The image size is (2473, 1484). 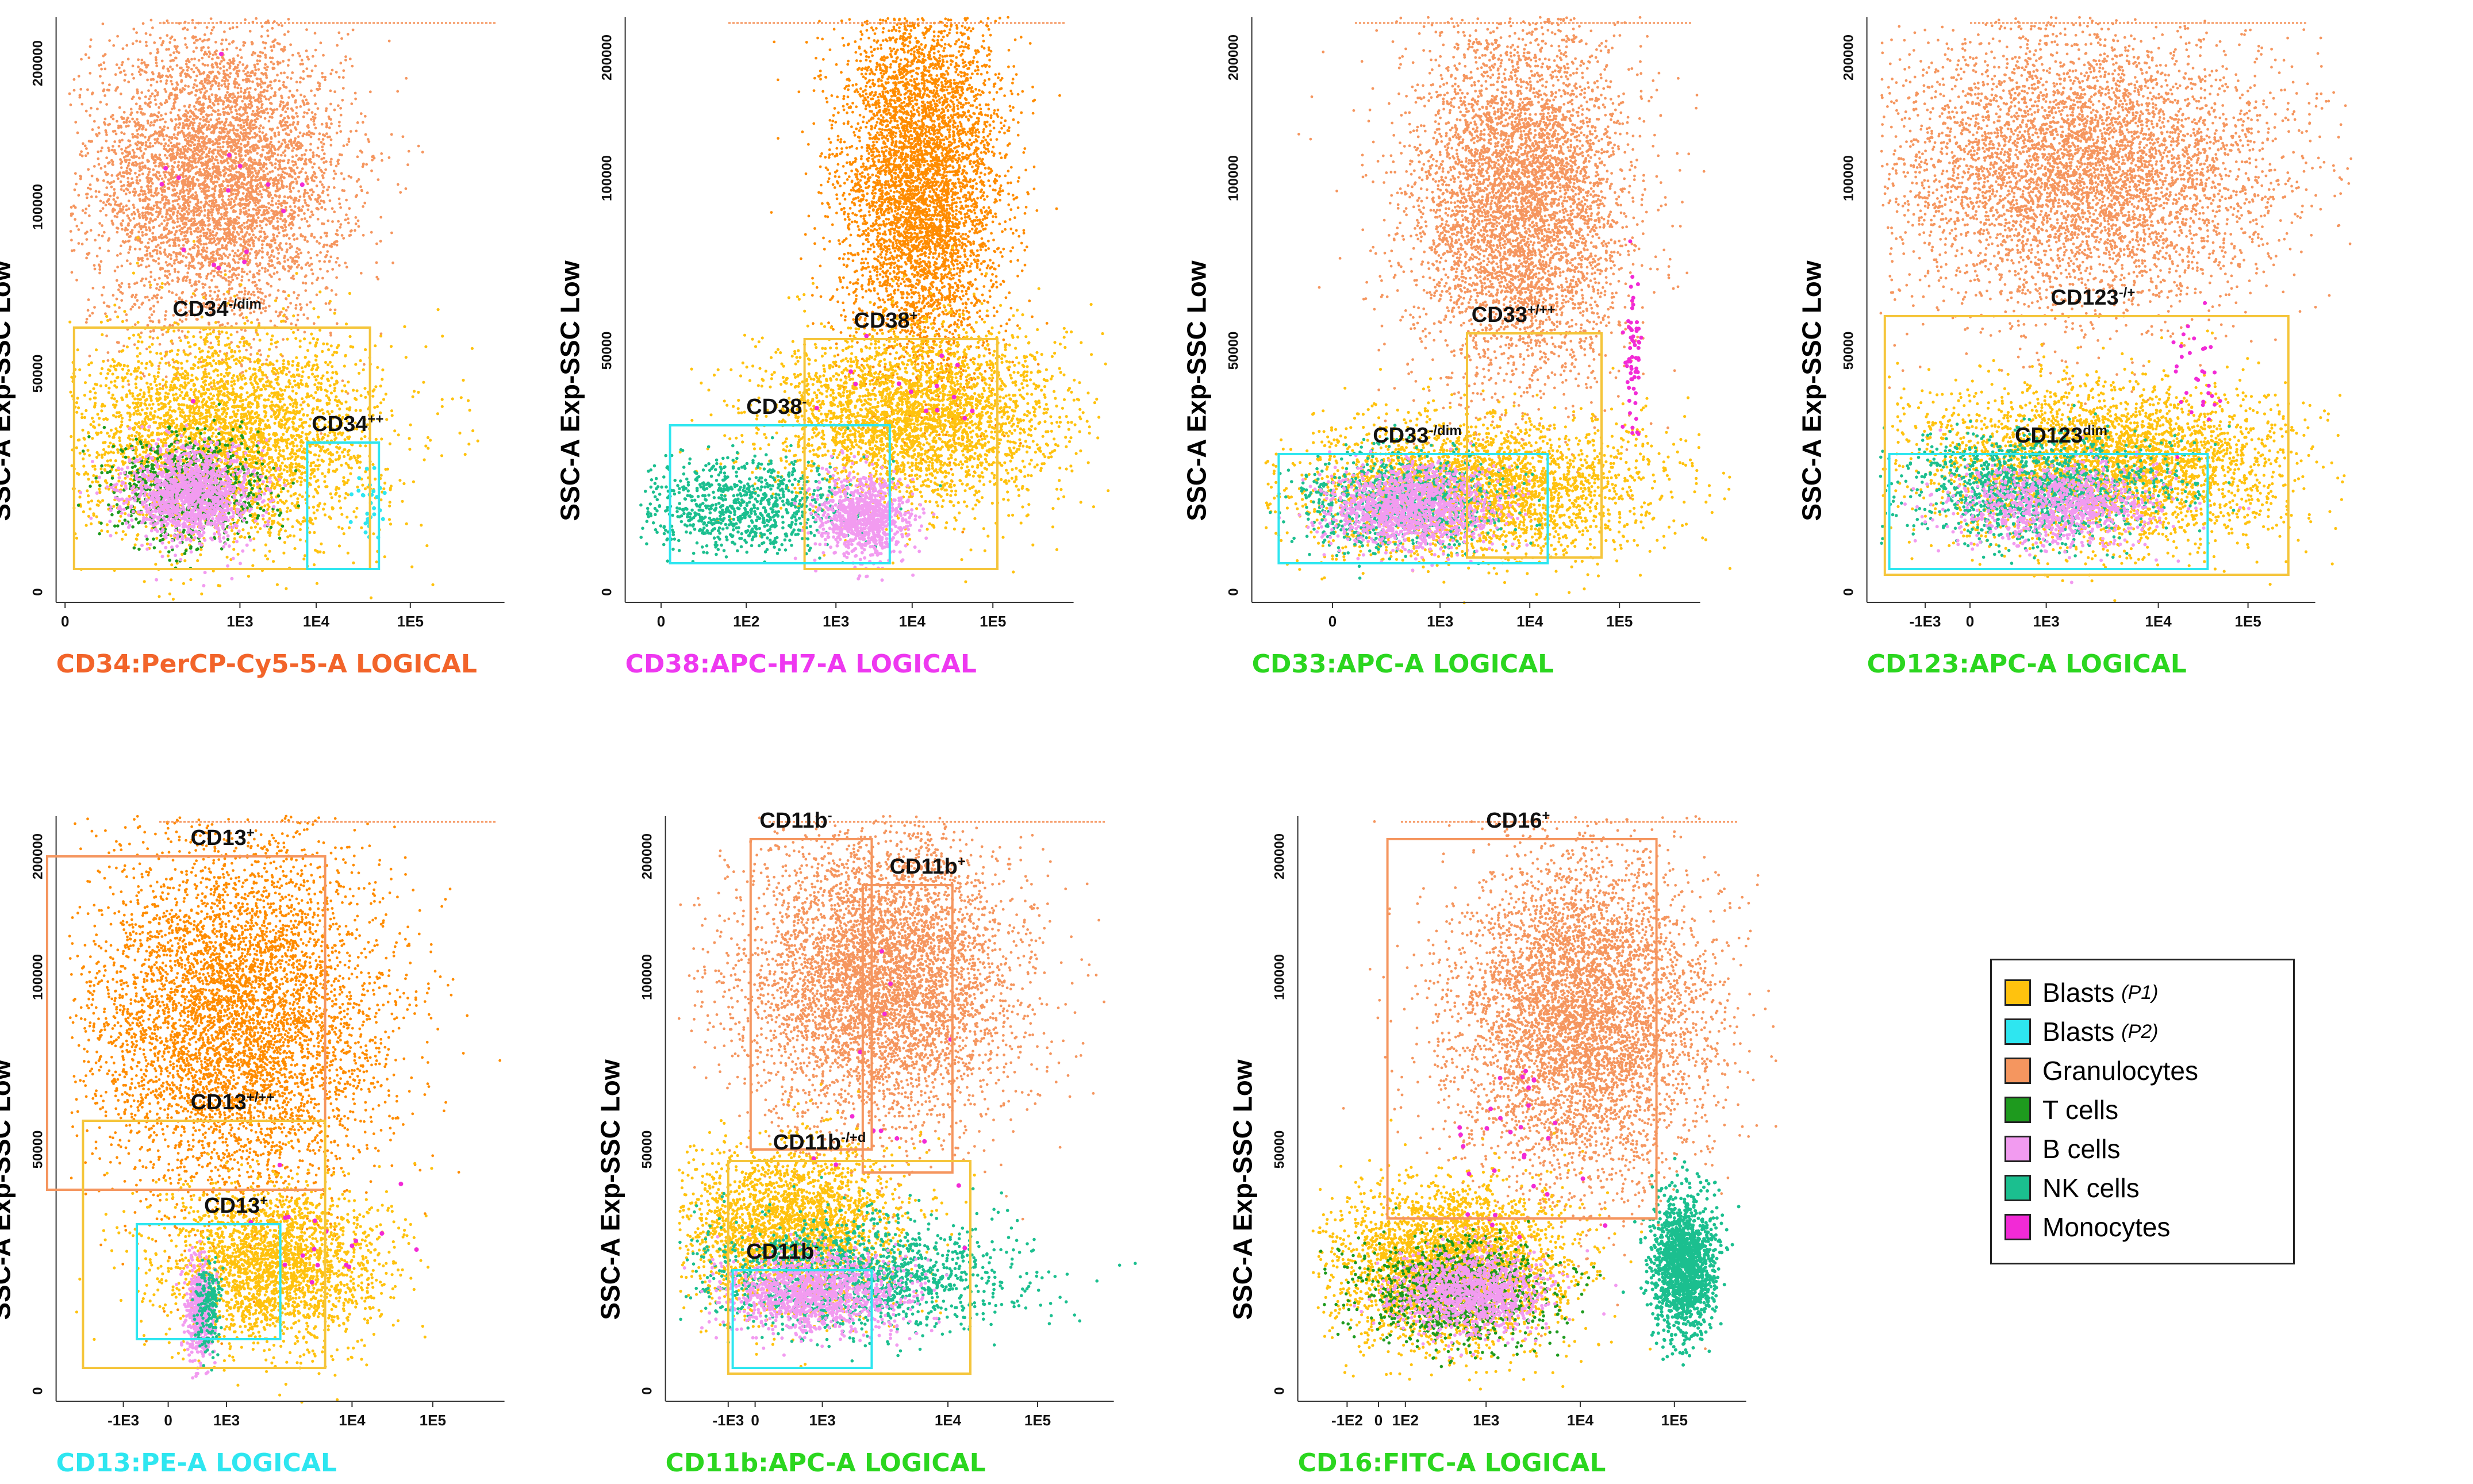 I want to click on legend-label: T cells, so click(x=2080, y=1110).